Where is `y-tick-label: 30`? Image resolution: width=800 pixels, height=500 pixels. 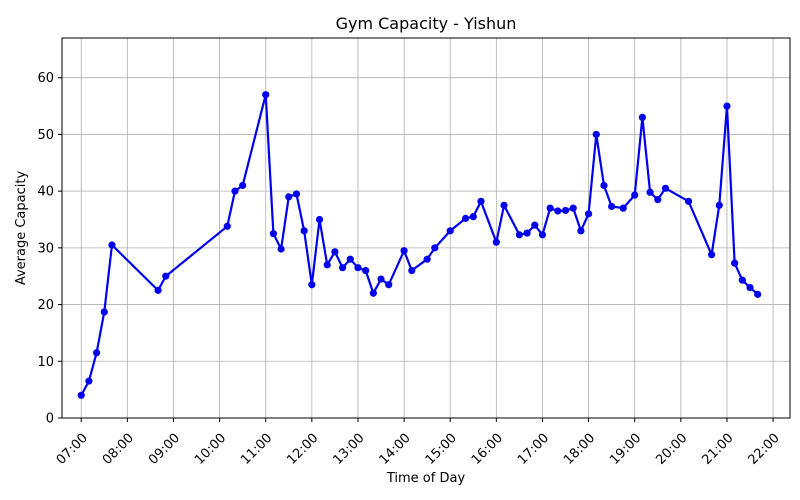
y-tick-label: 30 is located at coordinates (45, 248).